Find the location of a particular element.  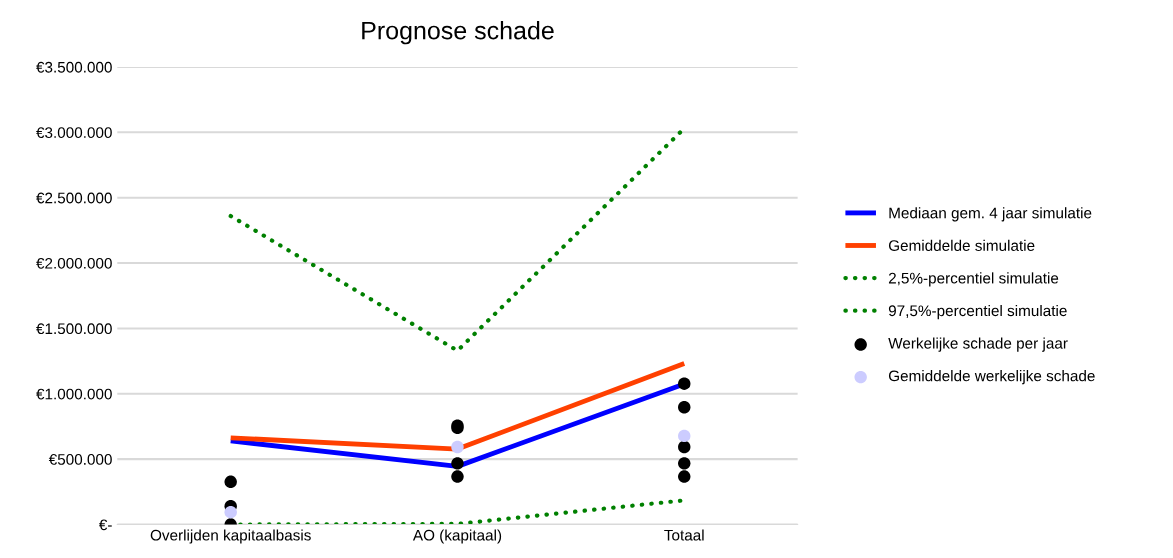

y-tick-label: €1.500.000 is located at coordinates (74, 329).